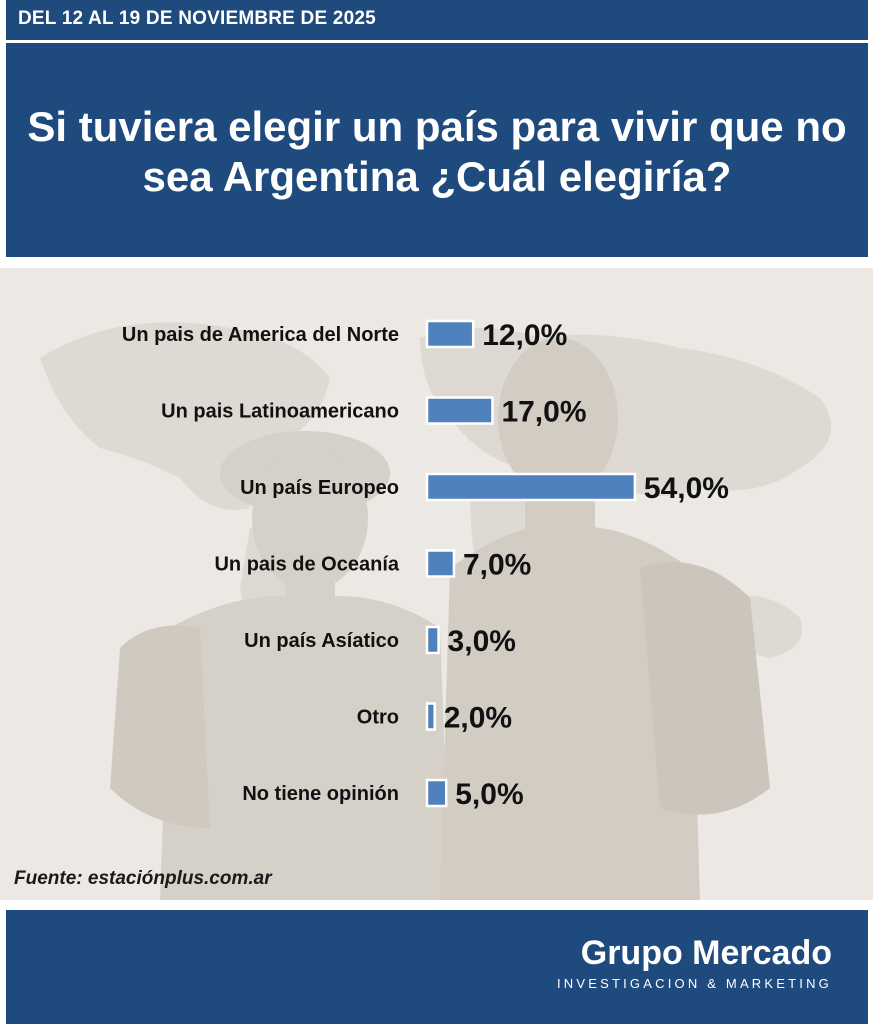 This screenshot has height=1024, width=873. Describe the element at coordinates (437, 20) in the screenshot. I see `date-banner: DEL 12 AL 19 DE NOVIEMBRE DE 2025` at that location.